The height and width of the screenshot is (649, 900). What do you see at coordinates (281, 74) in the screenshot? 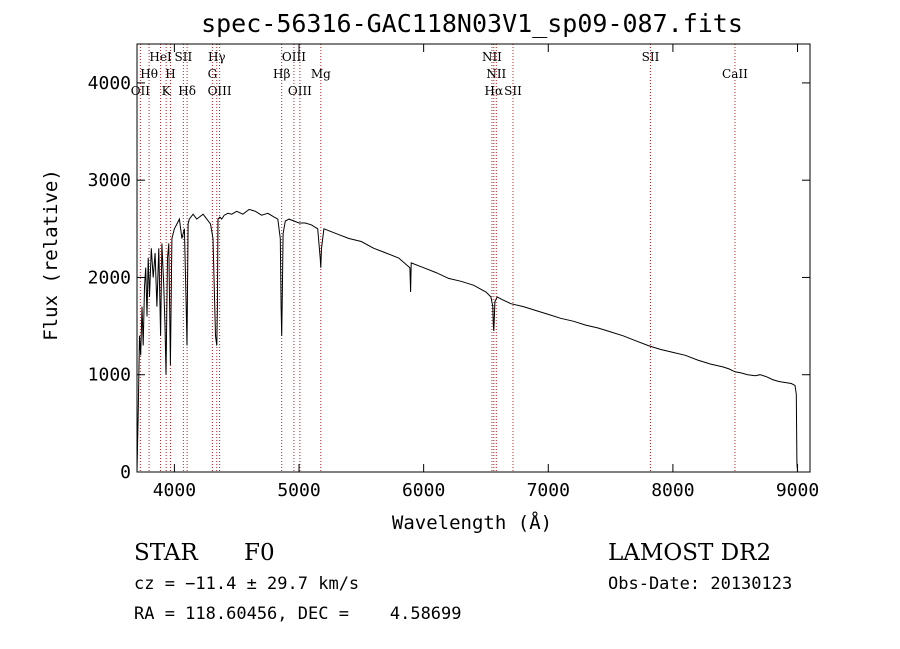
I see `spectral-line-label: Hβ` at bounding box center [281, 74].